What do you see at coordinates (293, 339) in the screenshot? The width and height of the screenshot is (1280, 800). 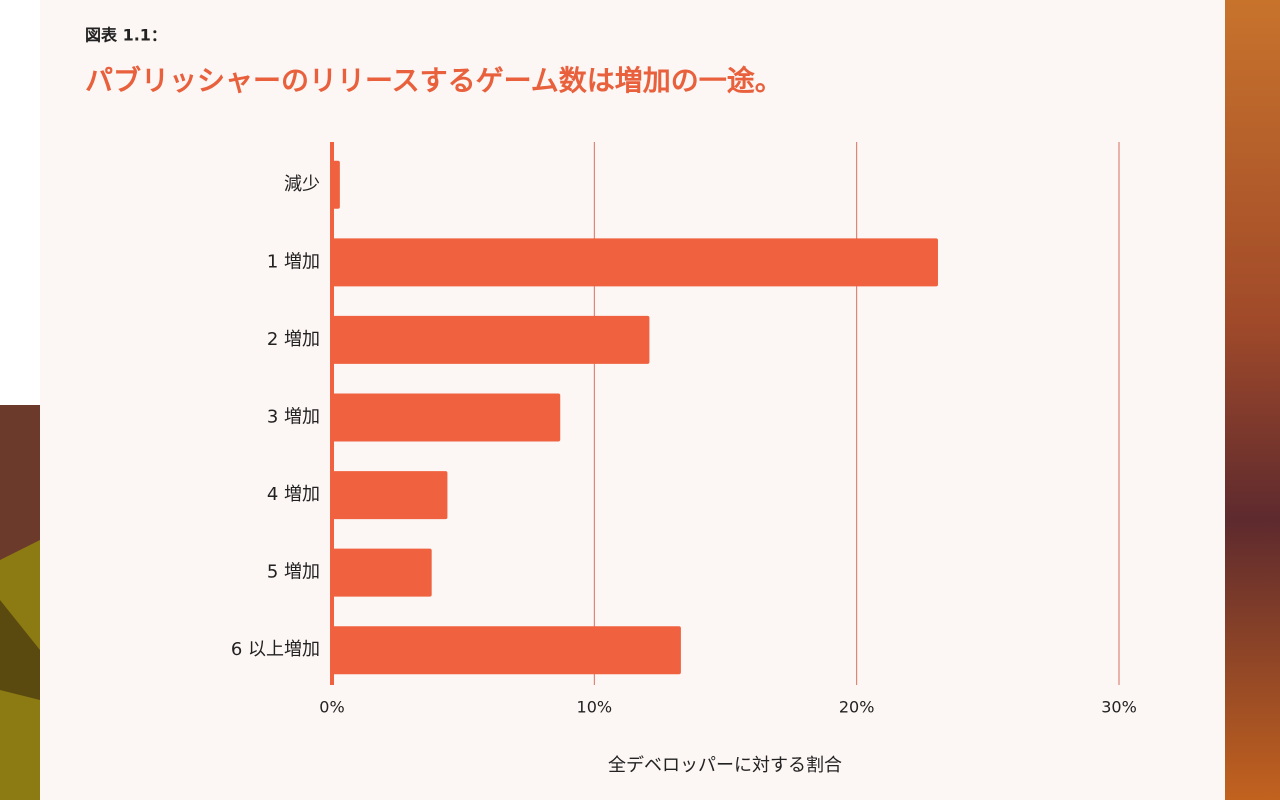 I see `y-tick-label: 2 増加` at bounding box center [293, 339].